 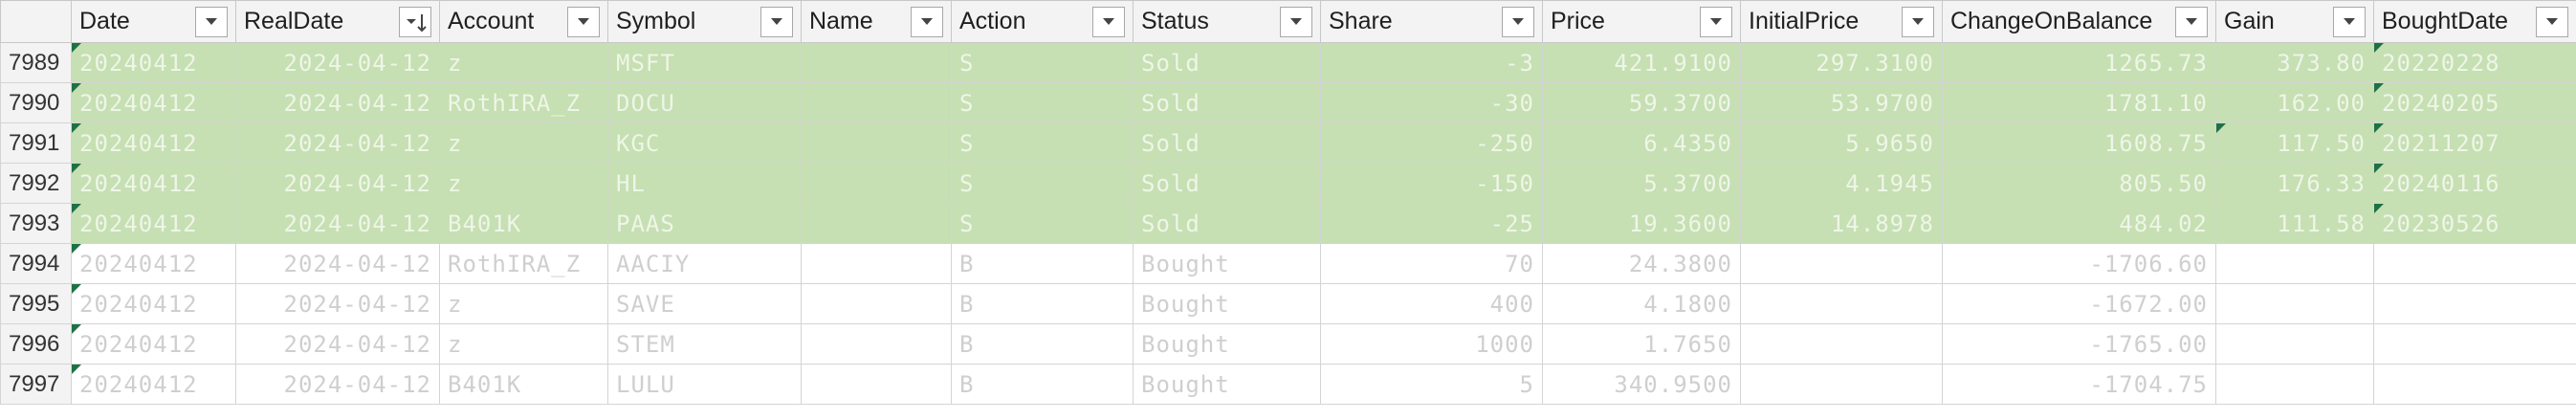 What do you see at coordinates (704, 63) in the screenshot?
I see `cell-symbol: MSFT` at bounding box center [704, 63].